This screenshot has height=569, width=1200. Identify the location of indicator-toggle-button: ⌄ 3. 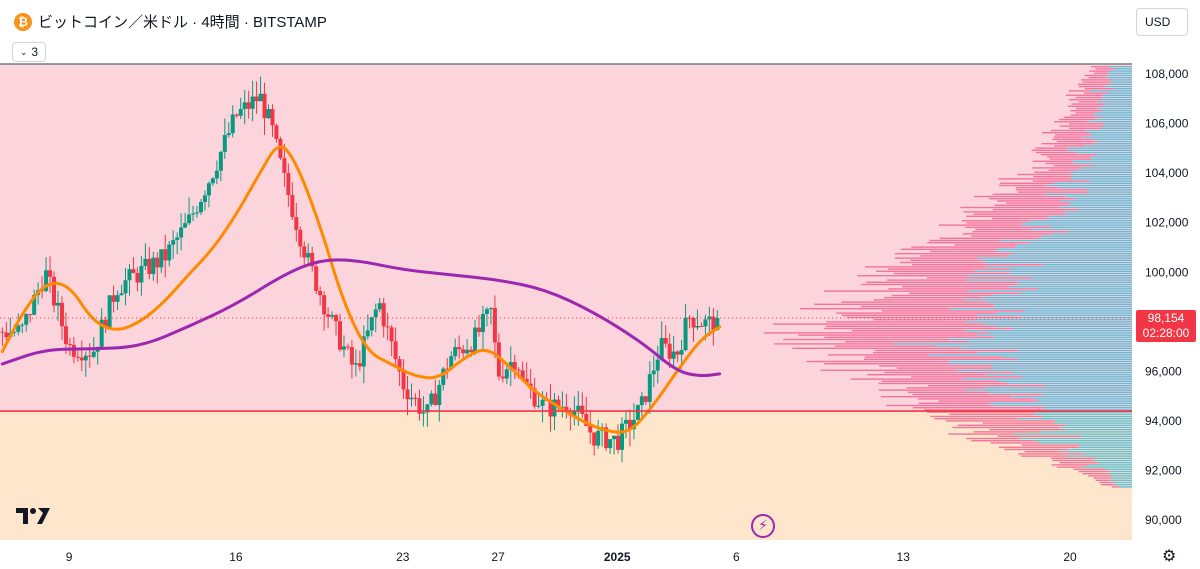
(29, 52).